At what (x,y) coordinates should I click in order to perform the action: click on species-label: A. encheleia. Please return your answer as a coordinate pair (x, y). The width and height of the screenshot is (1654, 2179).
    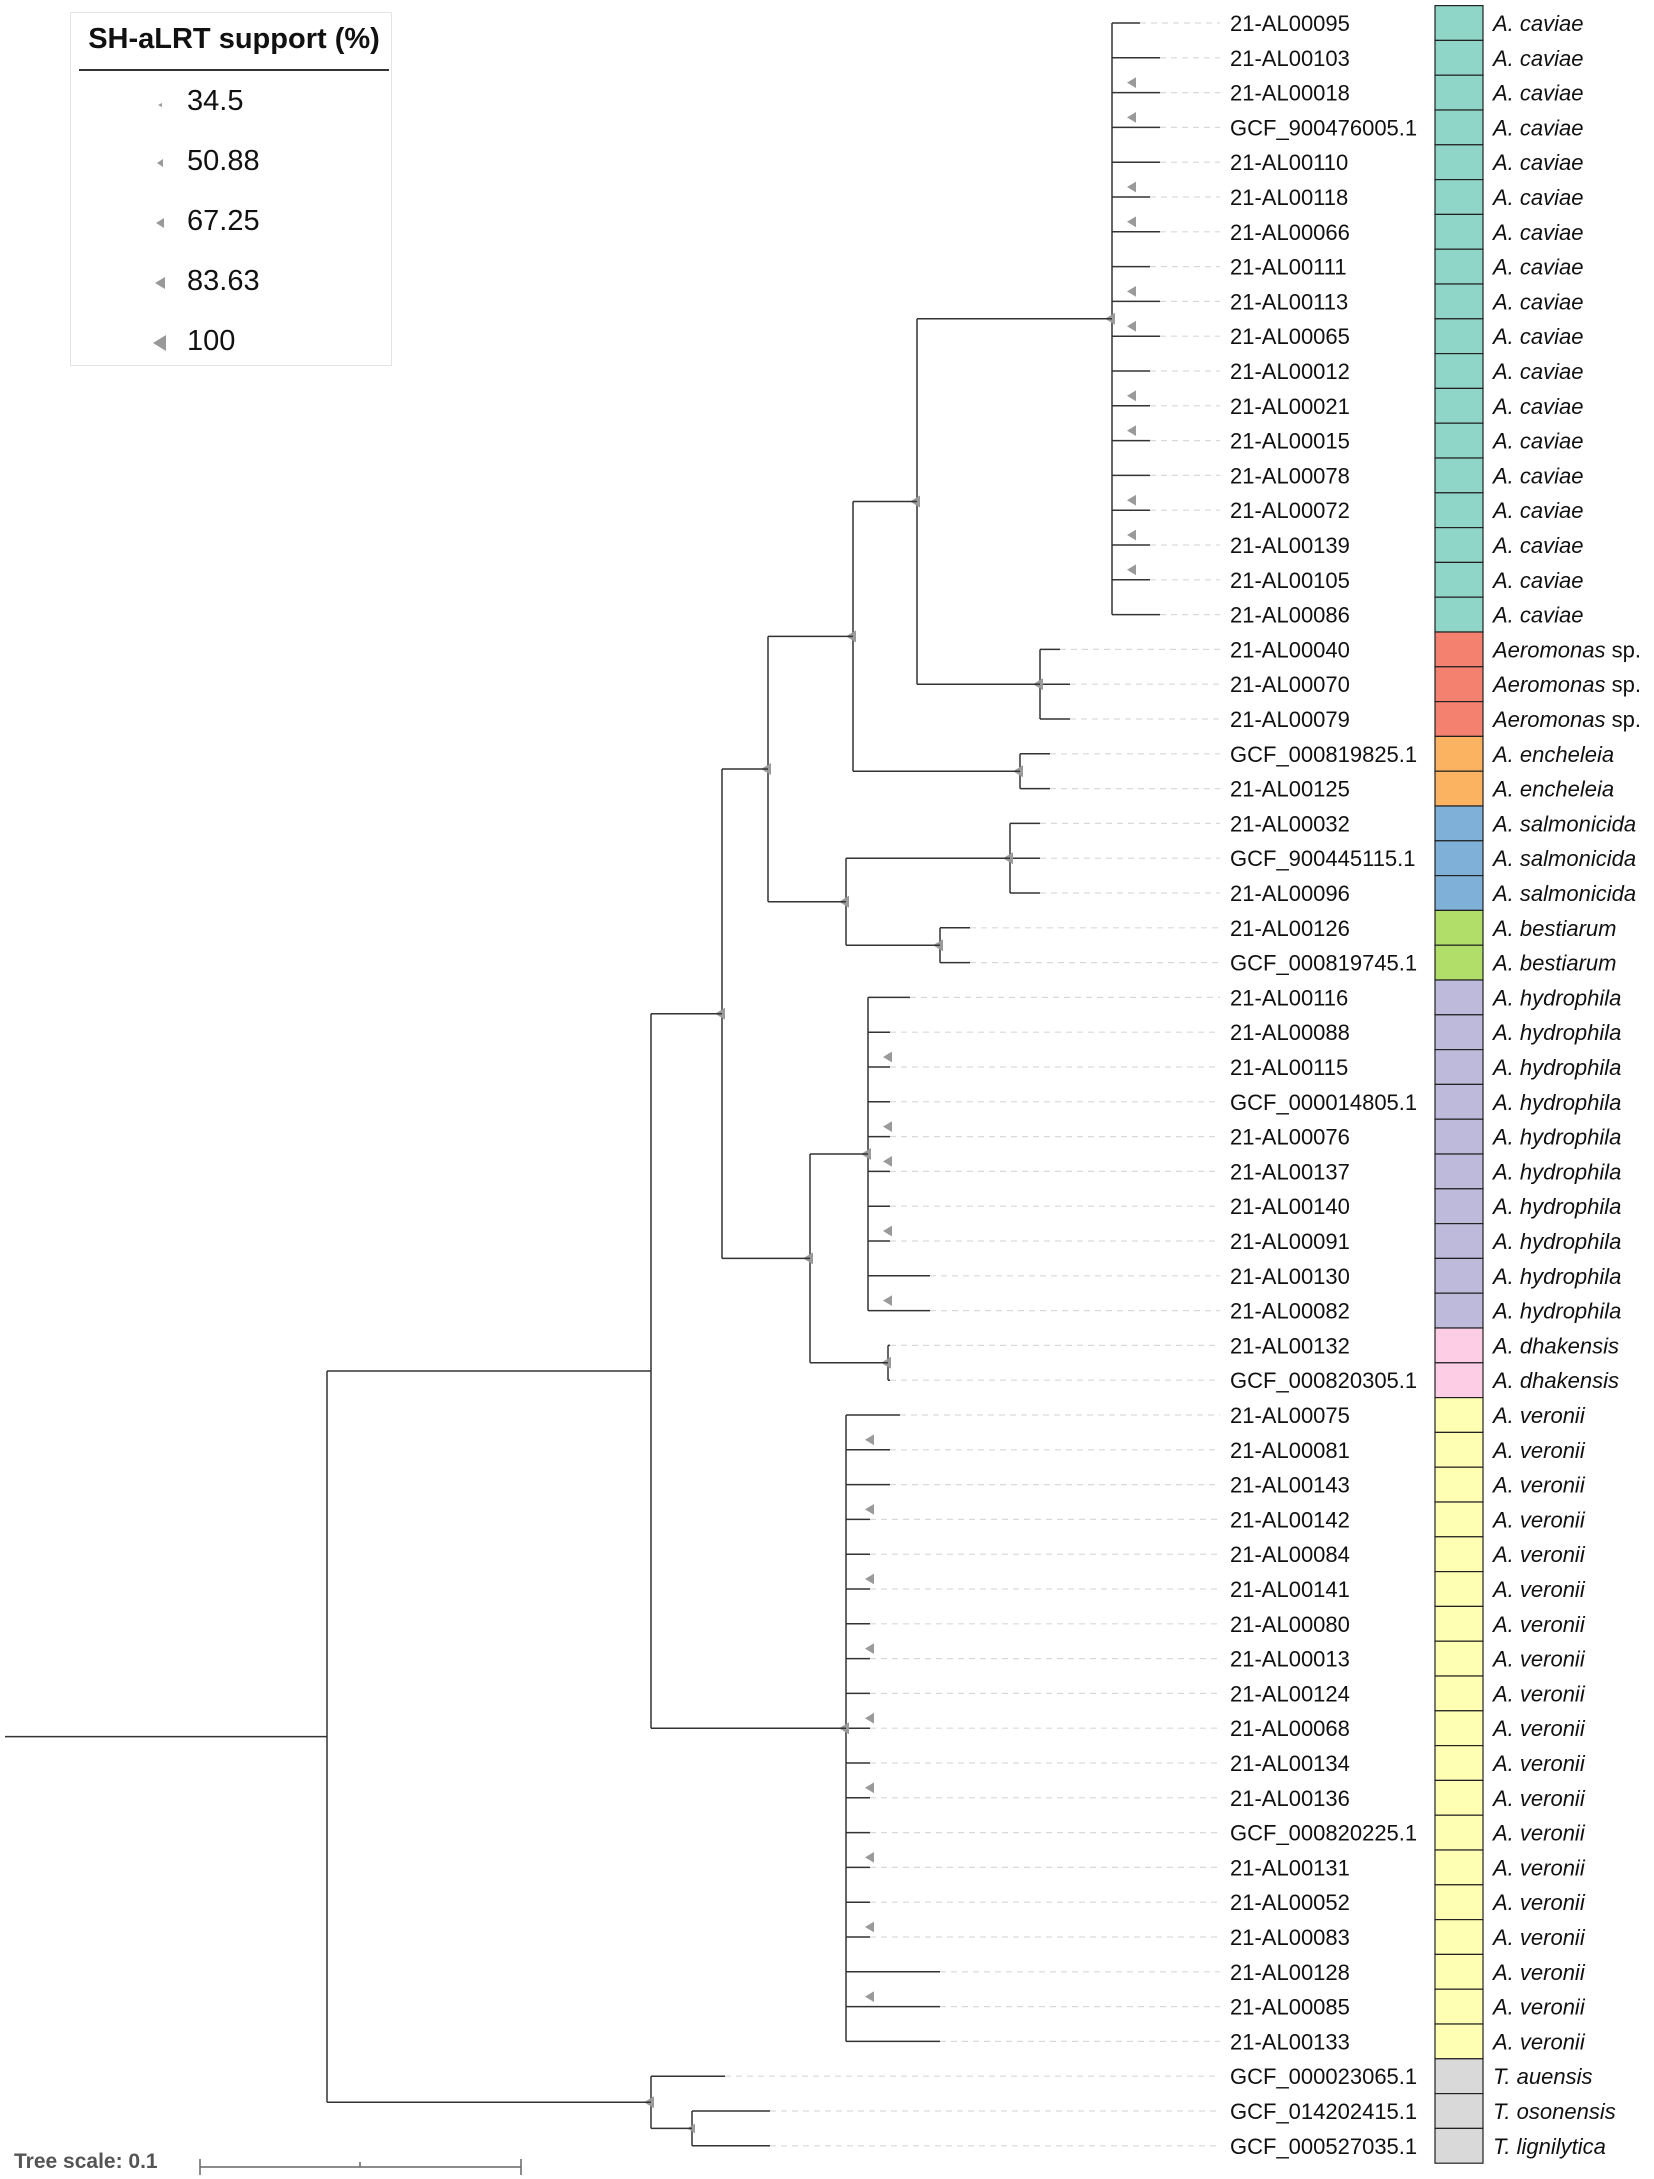
    Looking at the image, I should click on (1552, 789).